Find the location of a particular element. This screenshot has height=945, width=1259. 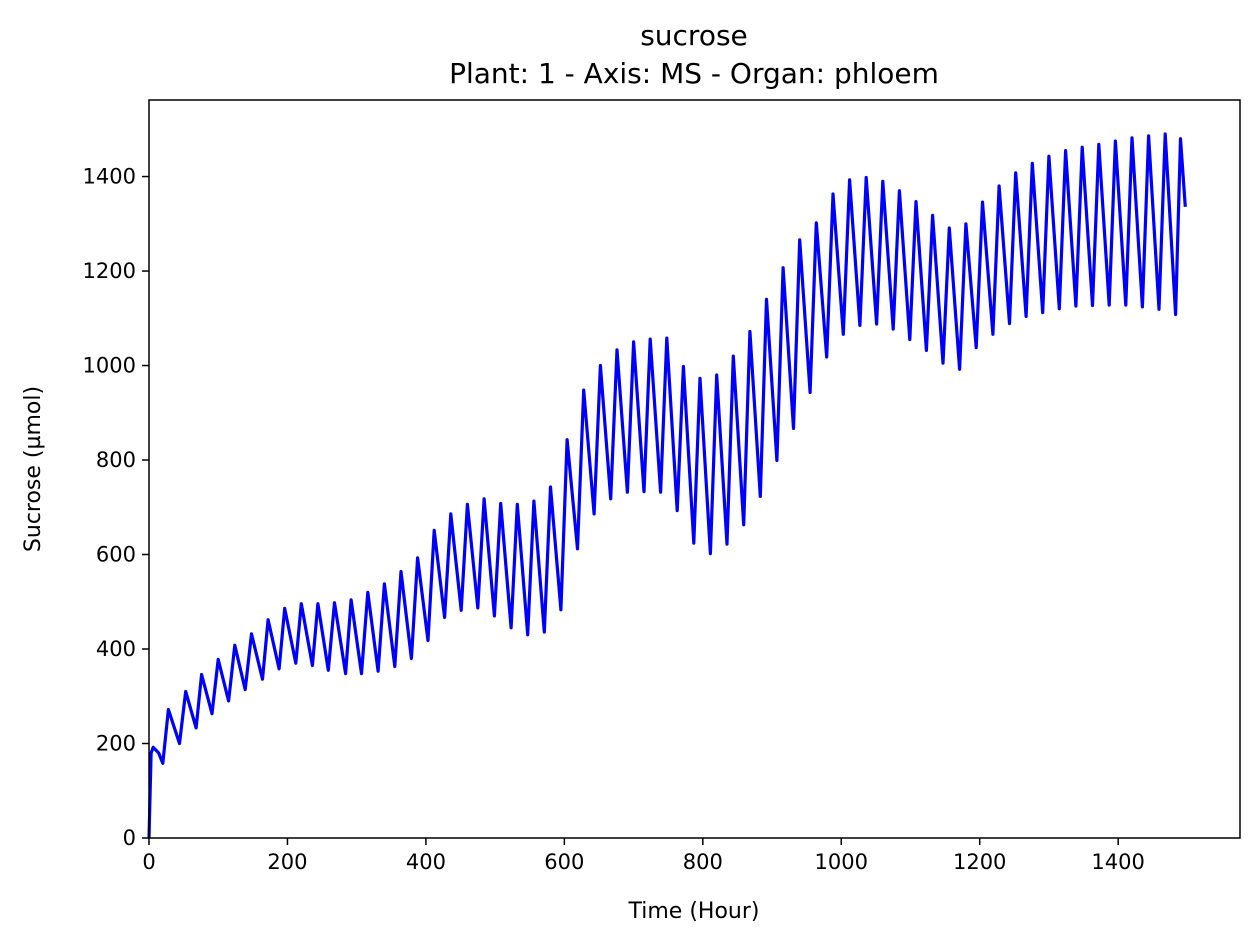

y-tick-label: 600 is located at coordinates (116, 555).